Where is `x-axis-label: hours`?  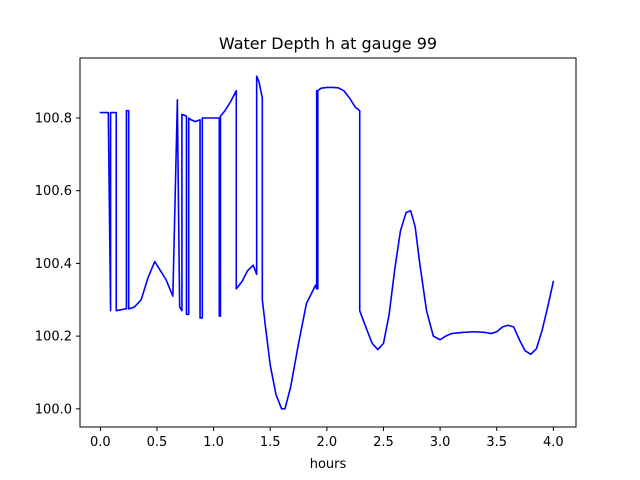
x-axis-label: hours is located at coordinates (328, 464).